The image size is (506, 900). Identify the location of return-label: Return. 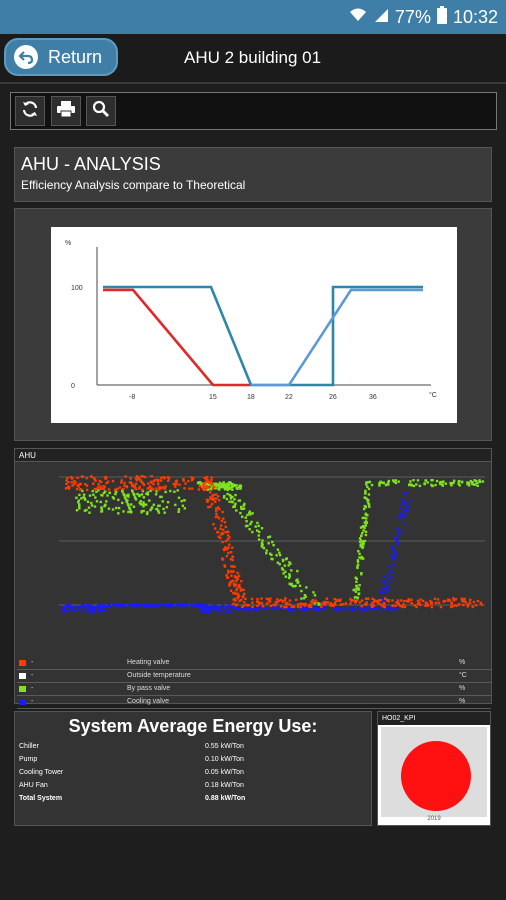
(75, 56).